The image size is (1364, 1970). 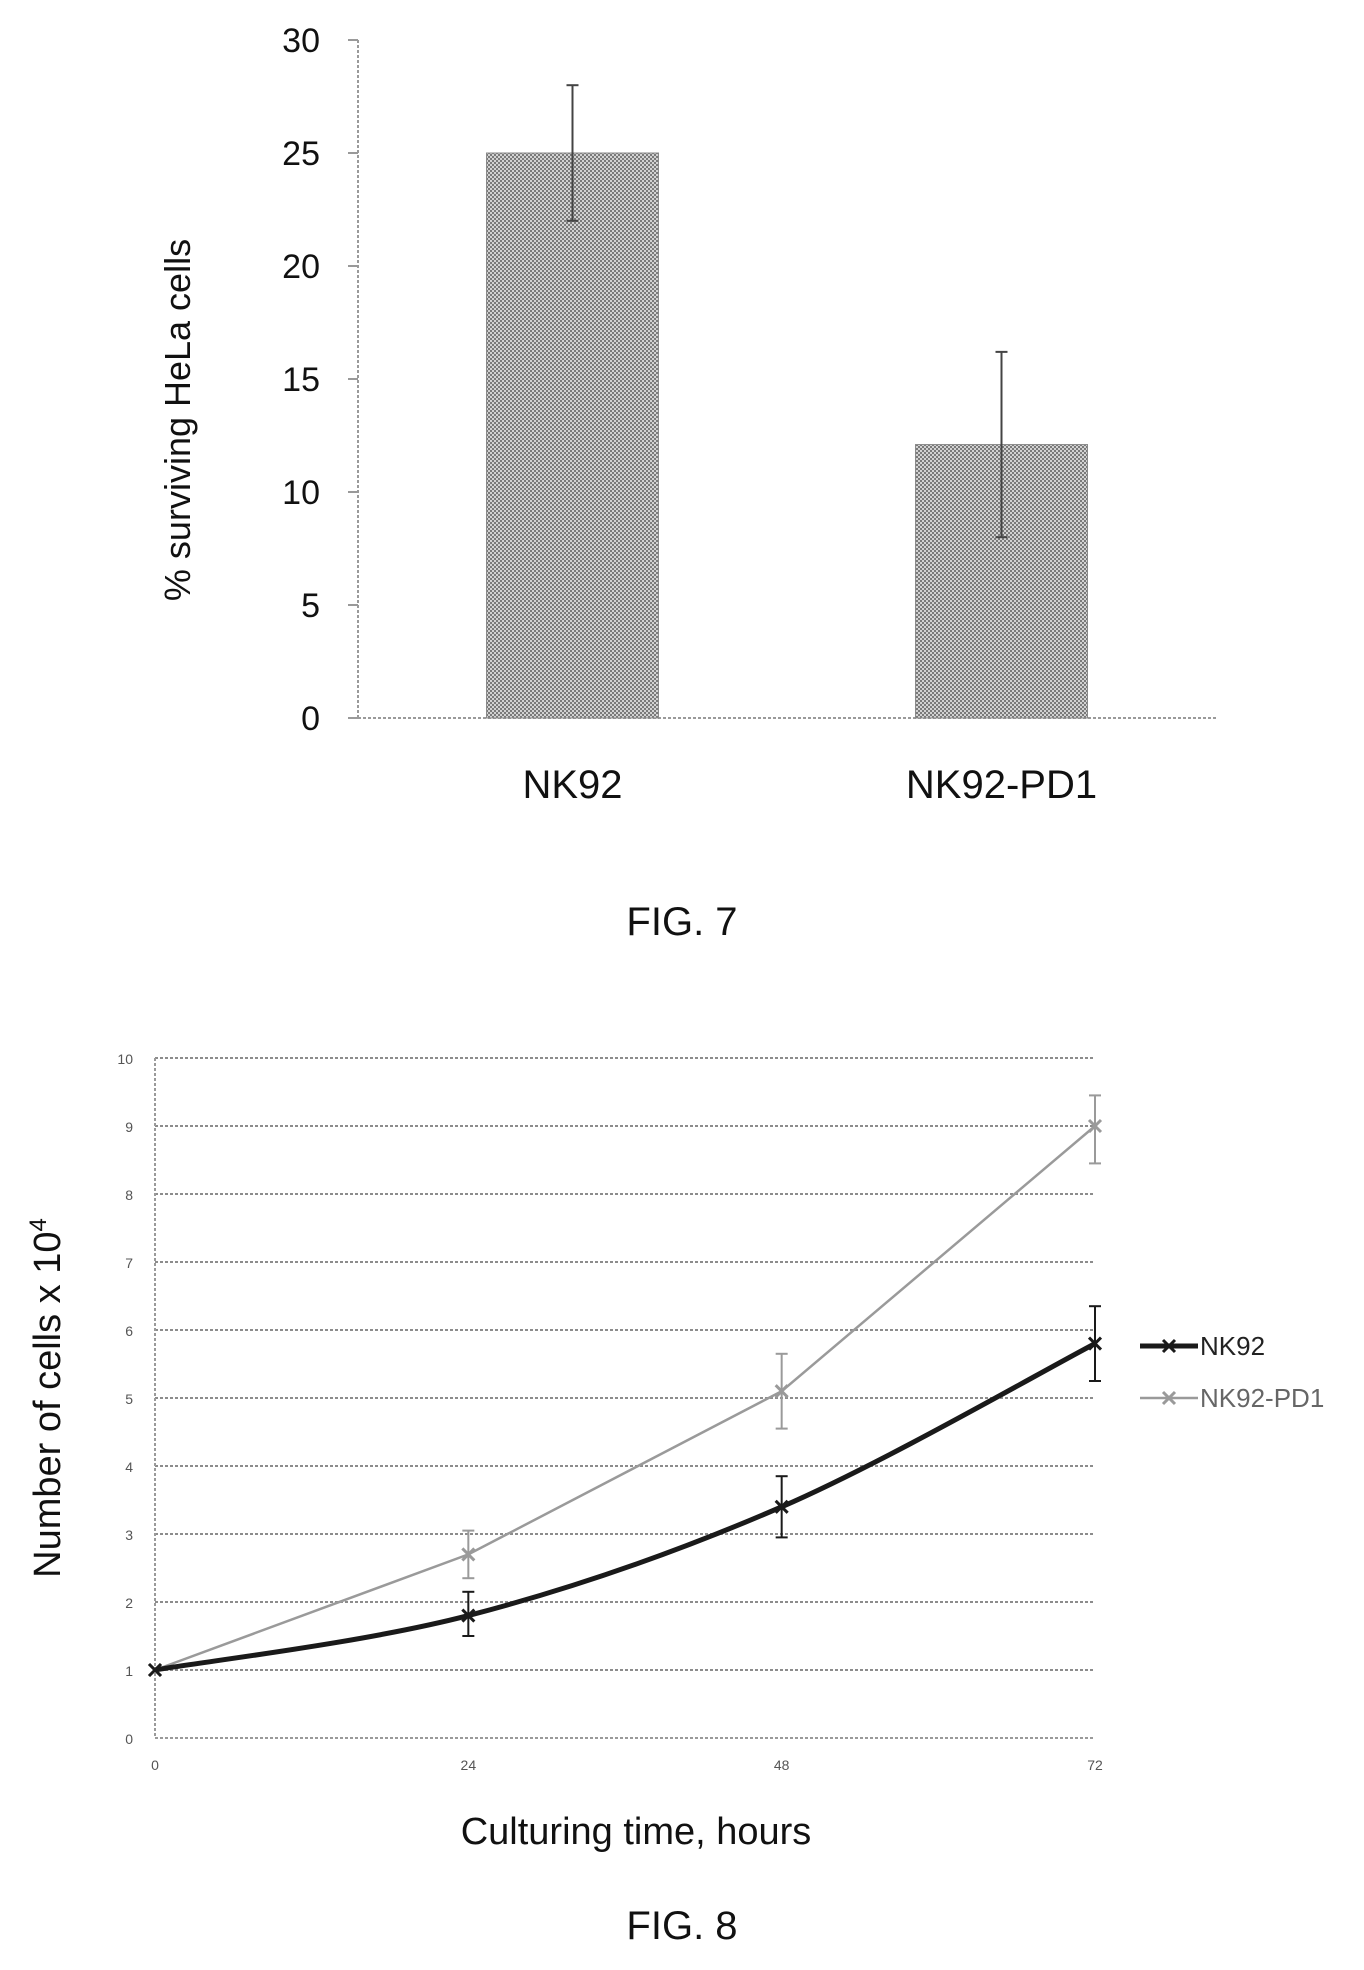 I want to click on y-axis-label: Number of cells x 104, so click(x=47, y=1398).